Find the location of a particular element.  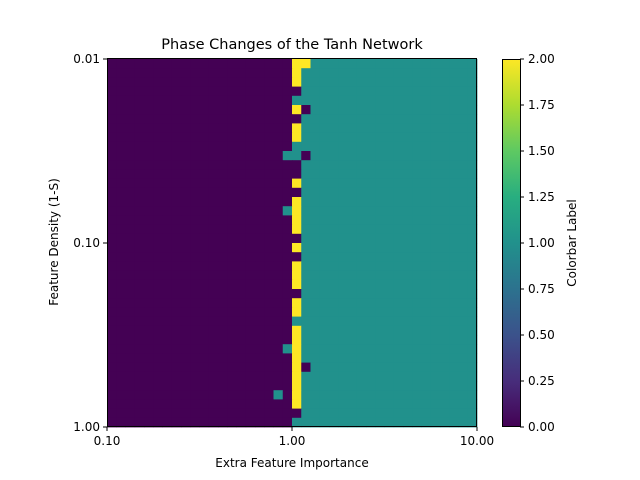

x-tick-label: 10.00 is located at coordinates (477, 441).